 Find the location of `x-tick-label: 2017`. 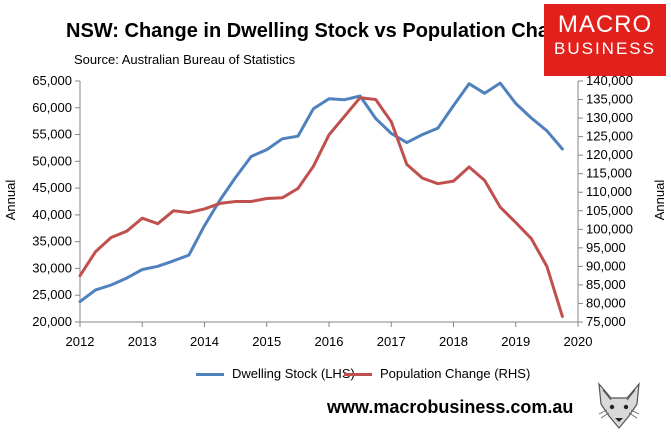

x-tick-label: 2017 is located at coordinates (391, 341).